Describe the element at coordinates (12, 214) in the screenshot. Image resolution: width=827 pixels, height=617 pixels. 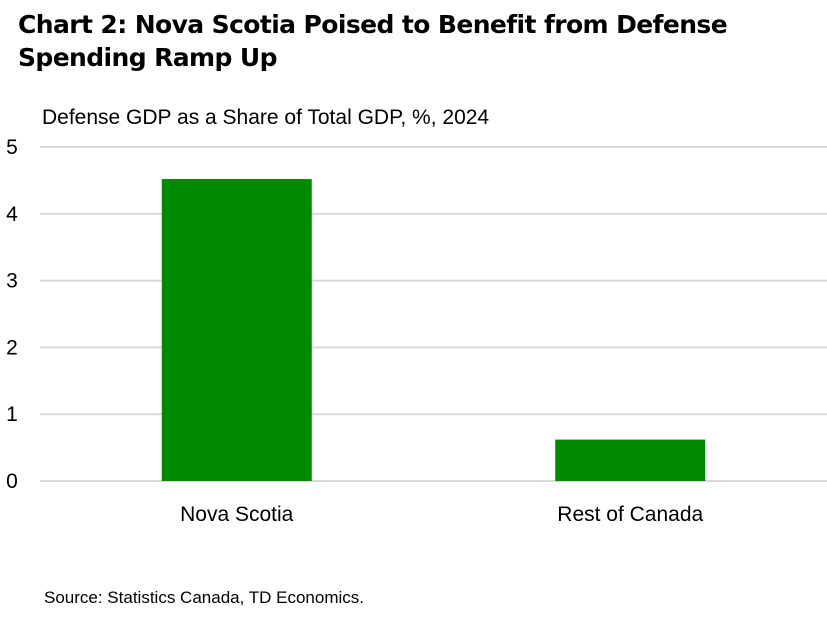
I see `y-tick-label: 4` at that location.